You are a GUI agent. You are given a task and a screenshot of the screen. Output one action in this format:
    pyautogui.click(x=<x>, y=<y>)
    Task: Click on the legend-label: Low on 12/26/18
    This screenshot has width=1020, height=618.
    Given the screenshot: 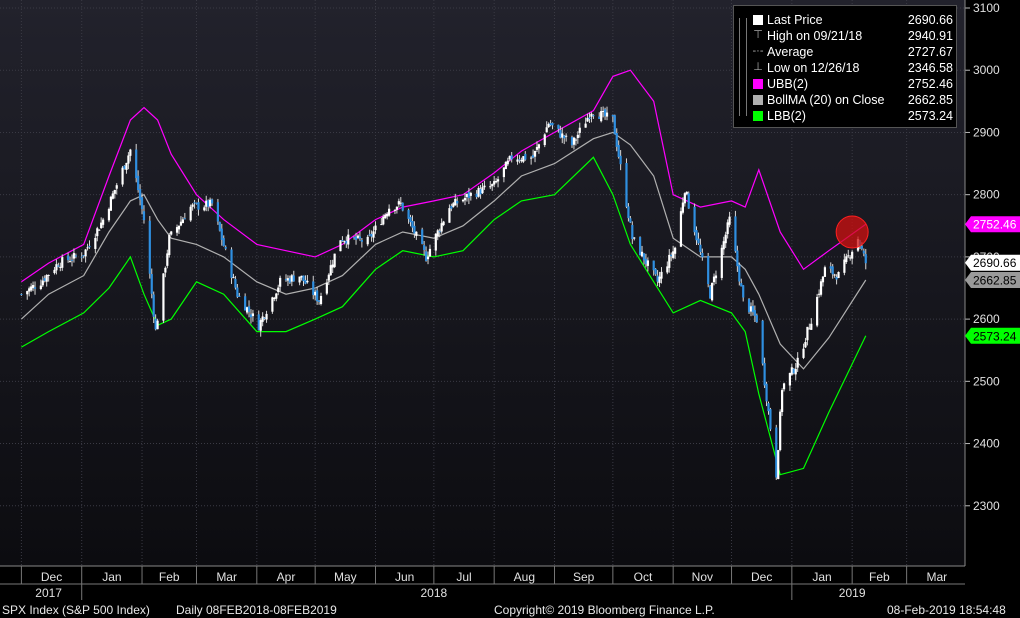 What is the action you would take?
    pyautogui.click(x=813, y=68)
    